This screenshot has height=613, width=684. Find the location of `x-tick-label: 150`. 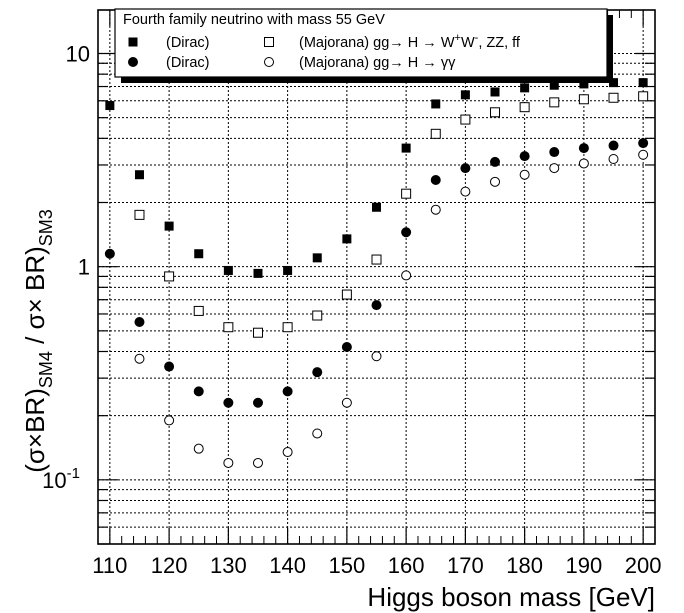

x-tick-label: 150 is located at coordinates (347, 565).